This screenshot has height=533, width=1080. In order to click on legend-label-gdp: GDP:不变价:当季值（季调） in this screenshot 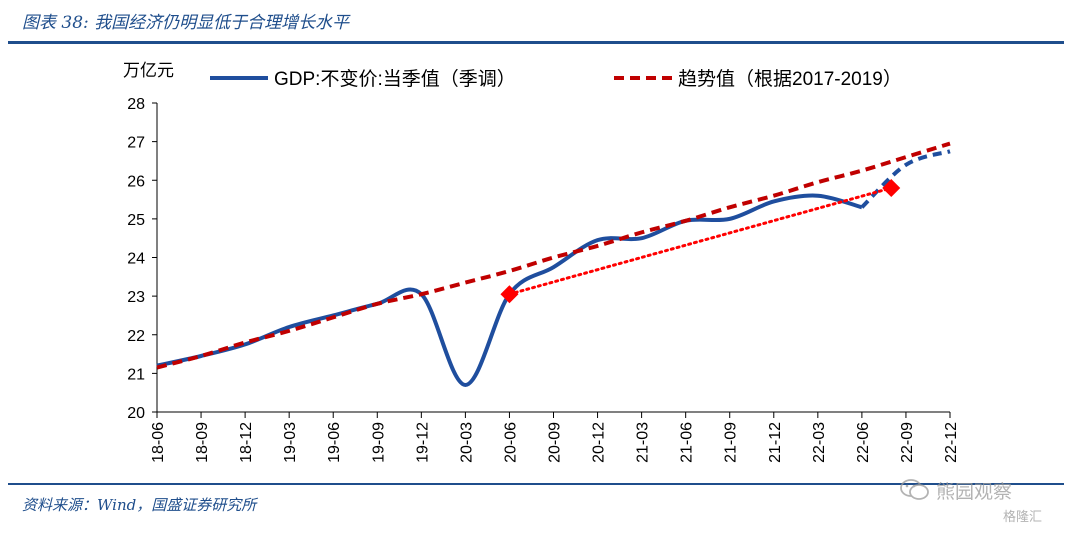, I will do `click(395, 79)`.